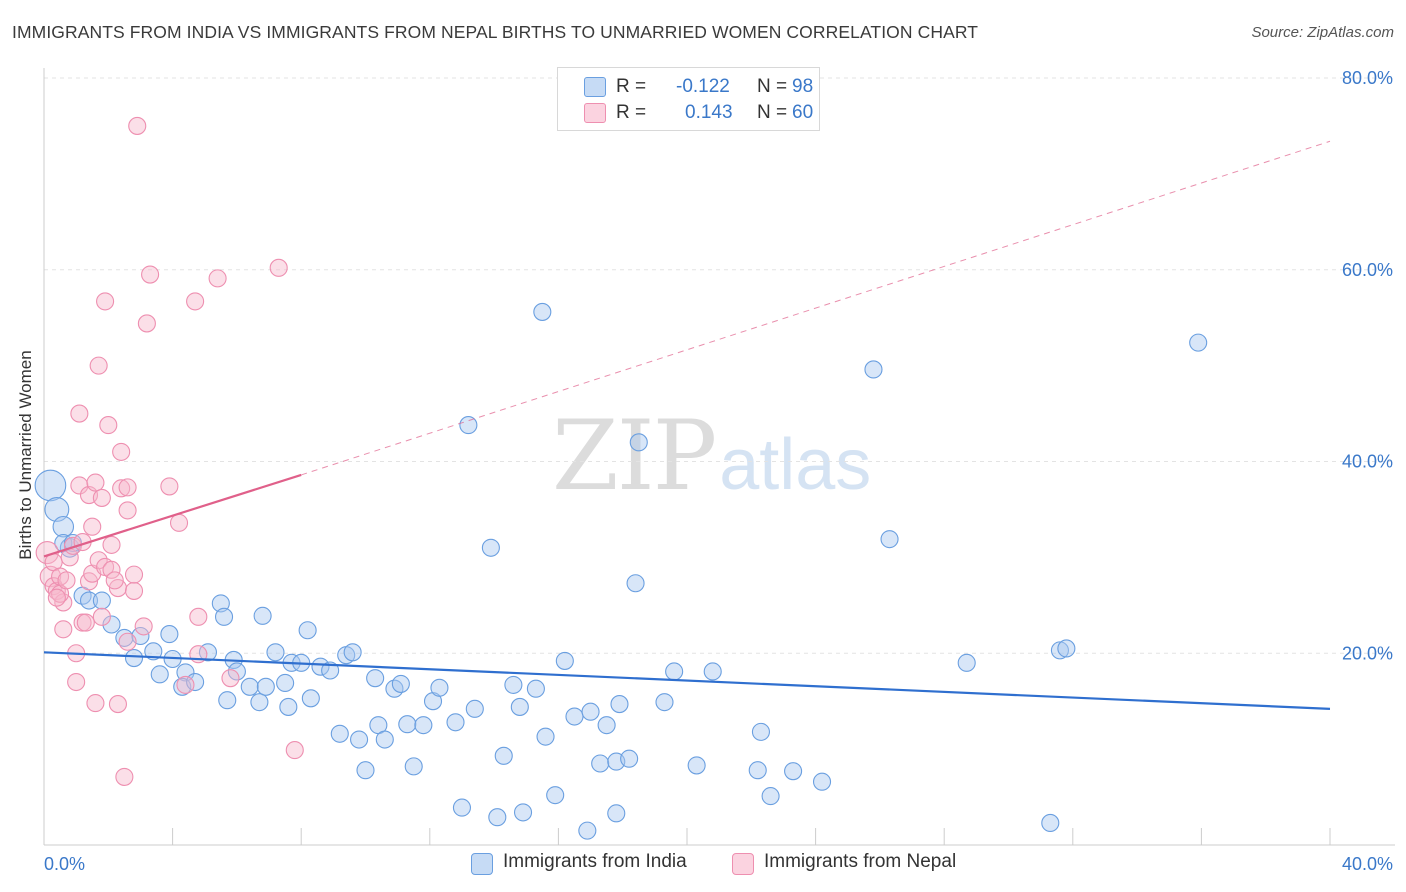 This screenshot has width=1406, height=892. I want to click on series-nepal-points, so click(169, 451).